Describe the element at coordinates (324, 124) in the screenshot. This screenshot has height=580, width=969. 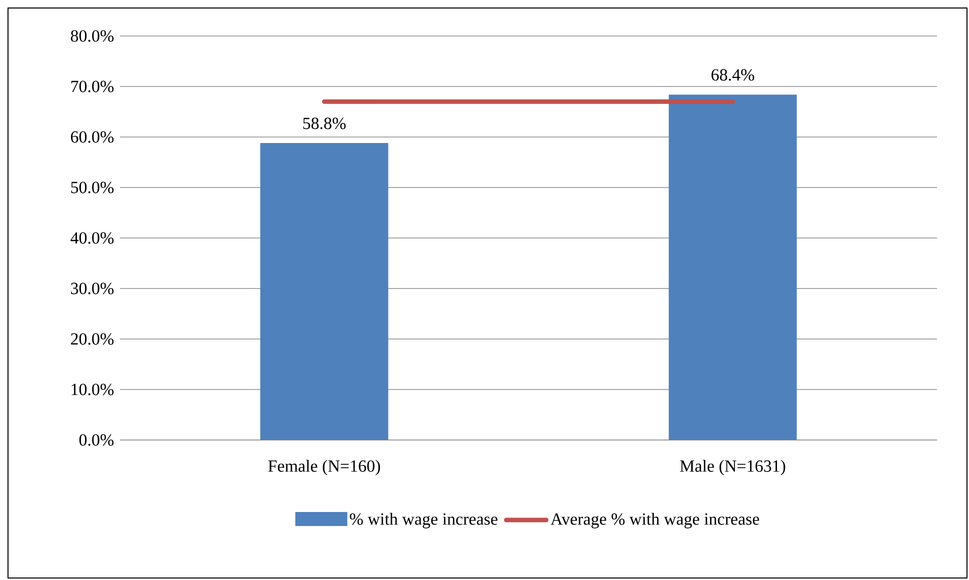
I see `data-label: 58.8%` at that location.